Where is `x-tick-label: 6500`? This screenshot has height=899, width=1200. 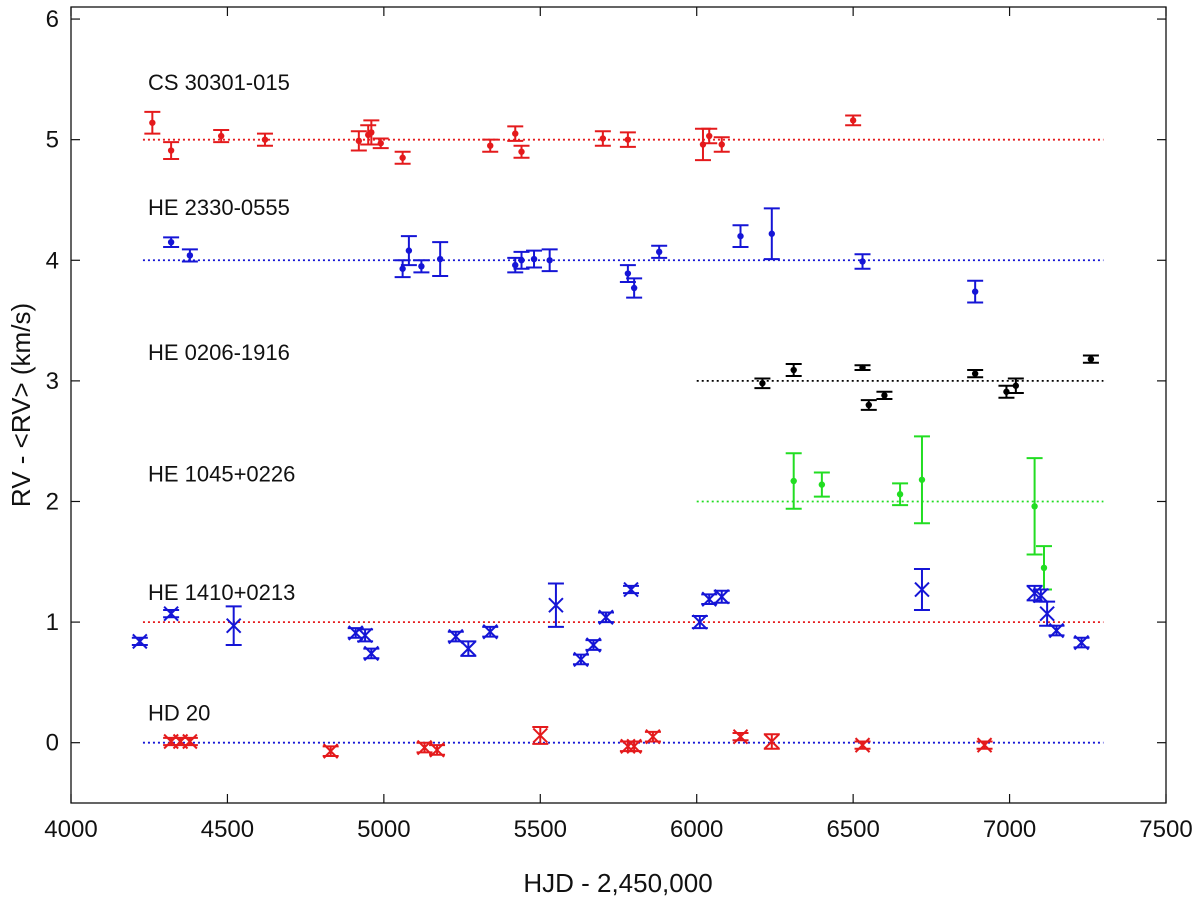
x-tick-label: 6500 is located at coordinates (852, 829).